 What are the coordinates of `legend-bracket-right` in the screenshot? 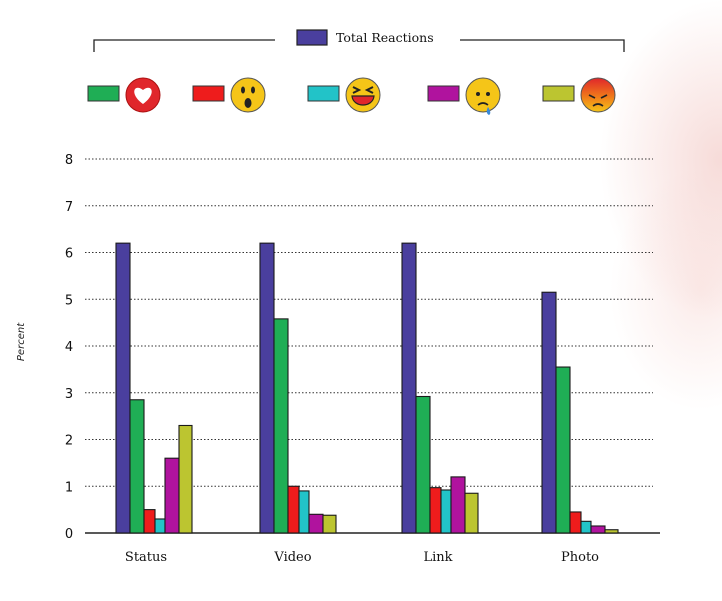 It's located at (542, 45).